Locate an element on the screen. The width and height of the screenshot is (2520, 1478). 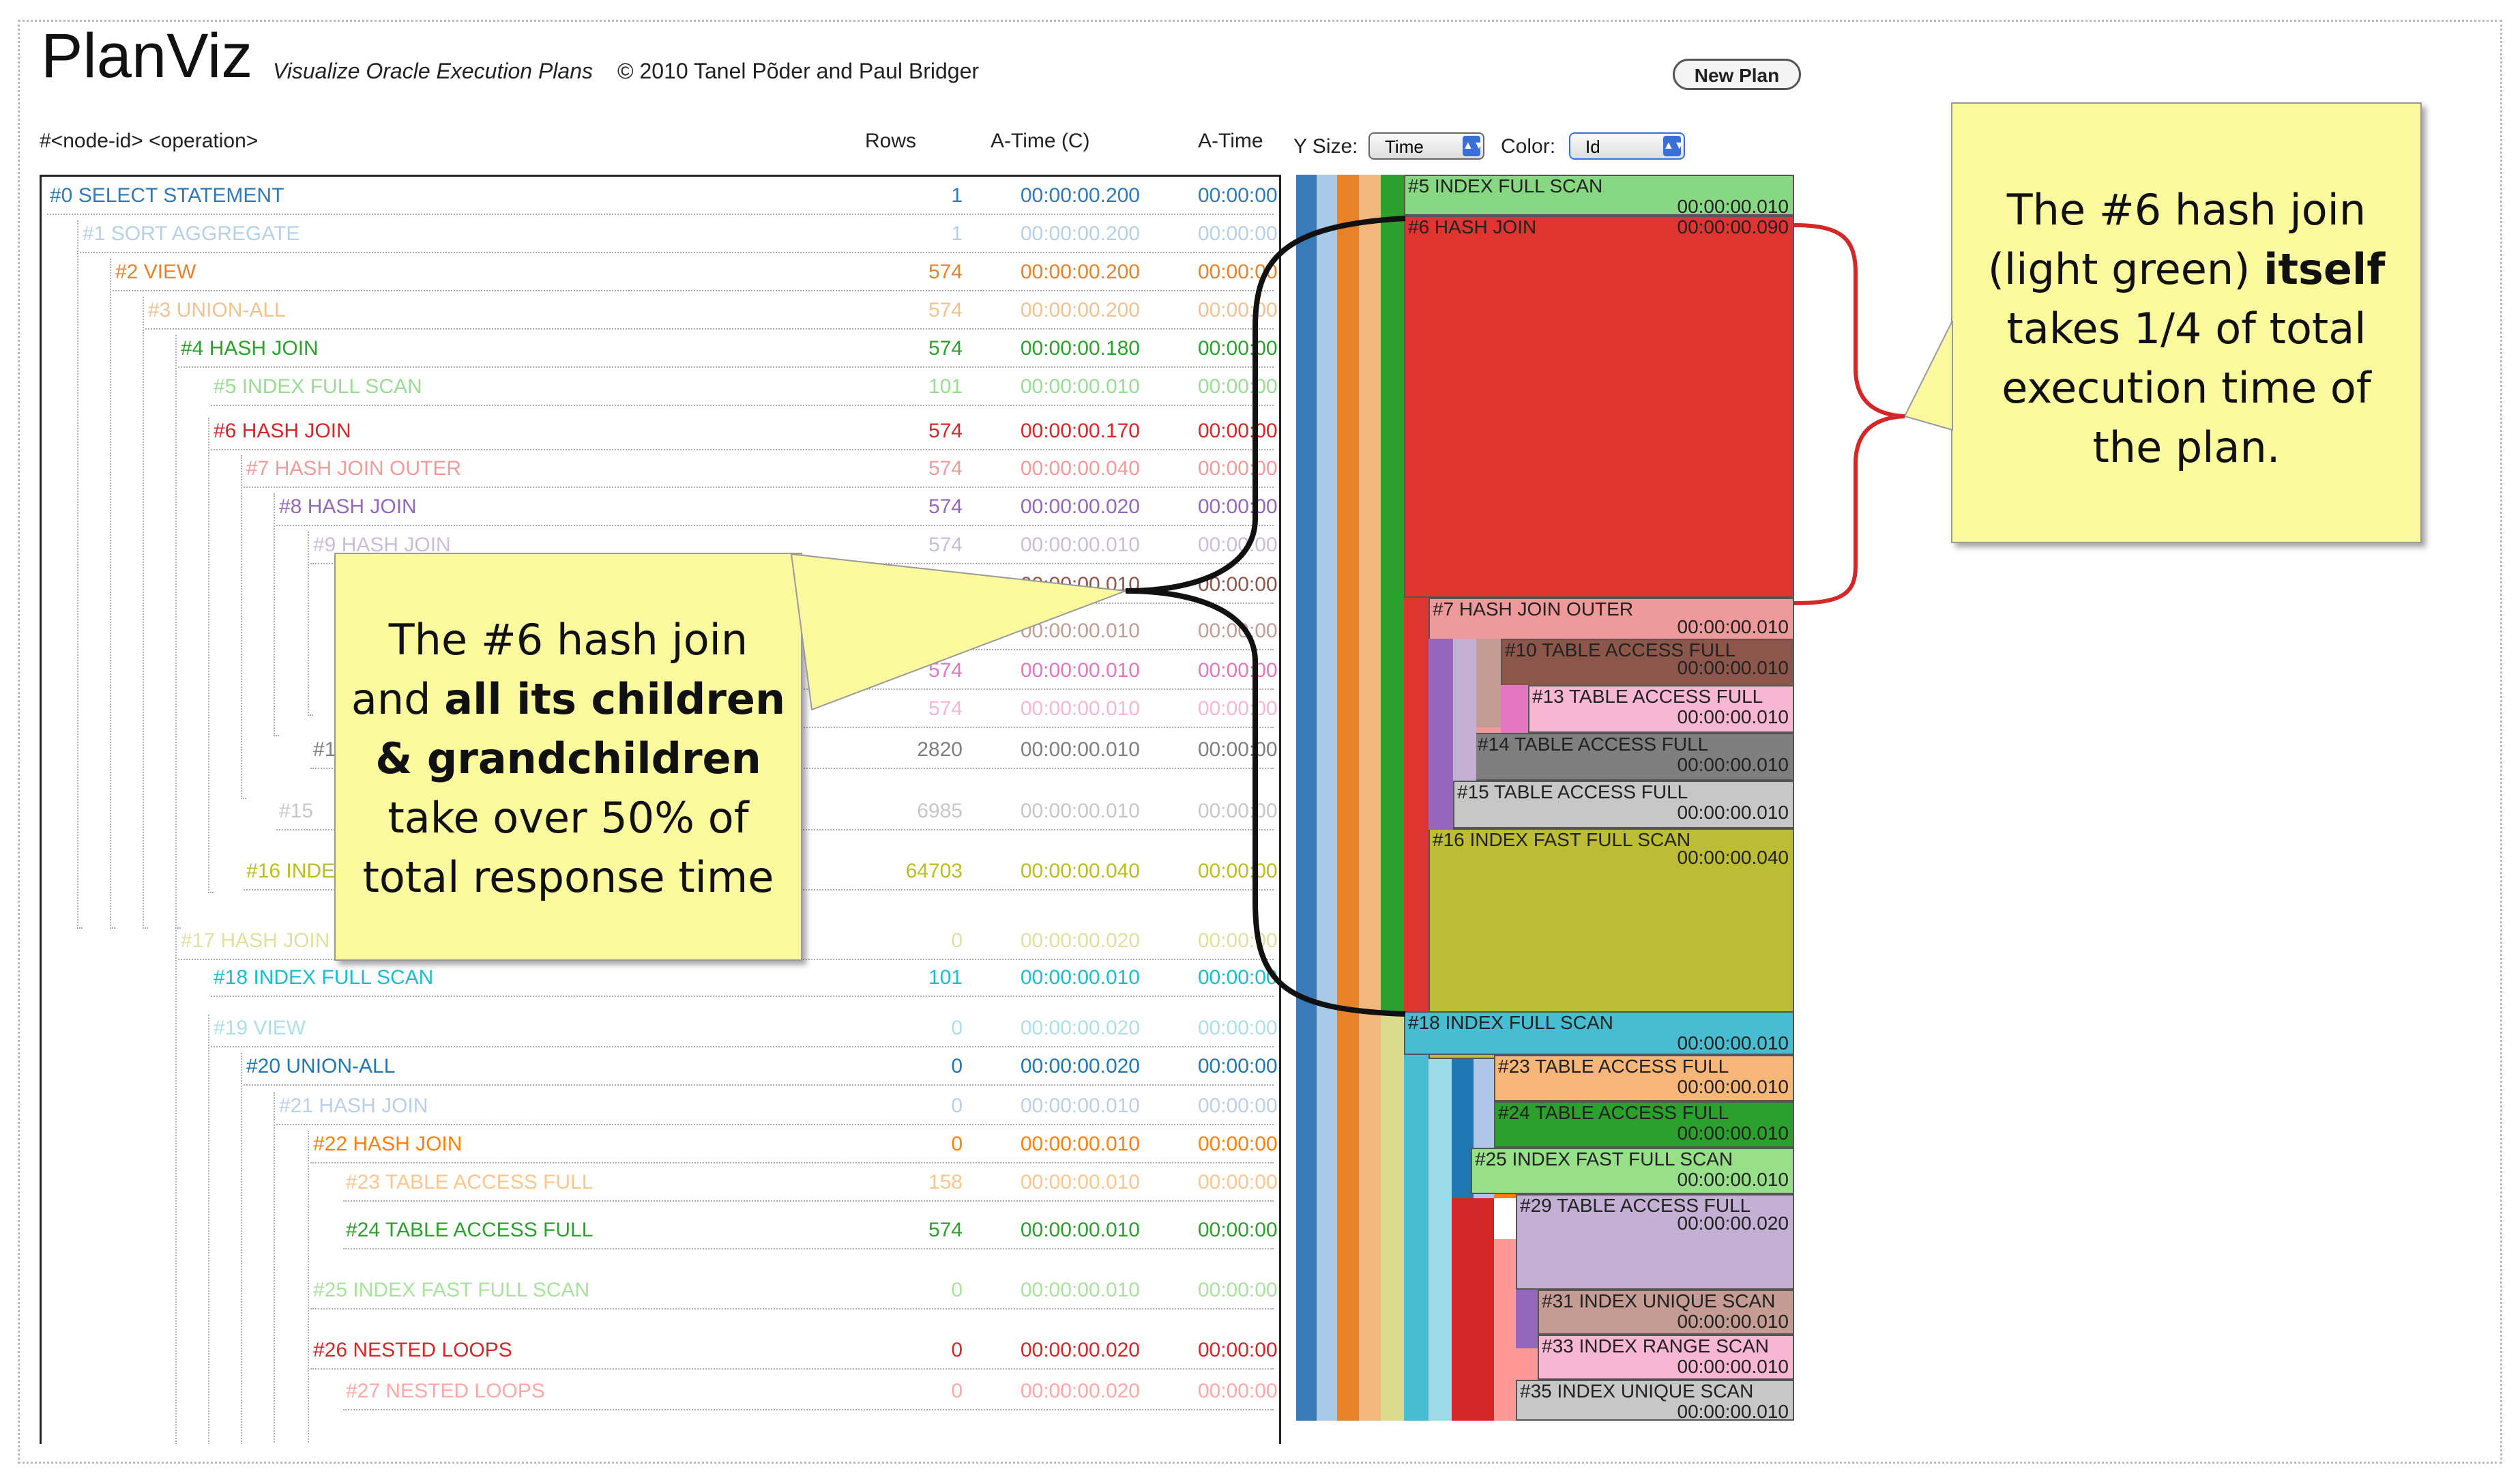
column-header-atime-c: A-Time (C) is located at coordinates (1040, 141).